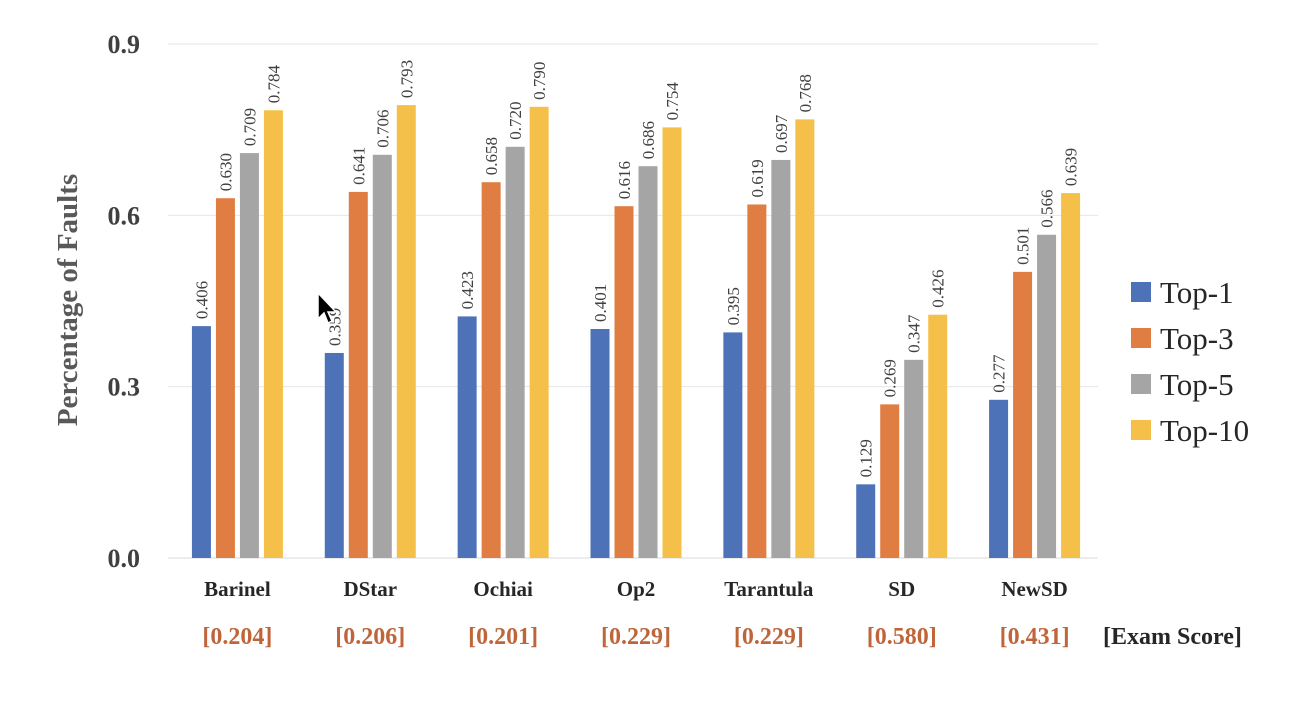  I want to click on bar-top-5-ochiai, so click(515, 352).